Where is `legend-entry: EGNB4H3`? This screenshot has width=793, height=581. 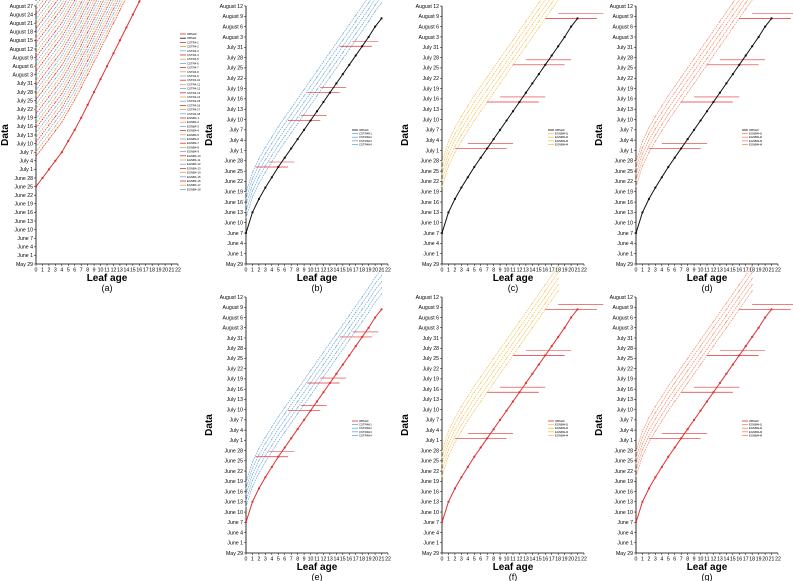
legend-entry: EGNB4H3 is located at coordinates (756, 432).